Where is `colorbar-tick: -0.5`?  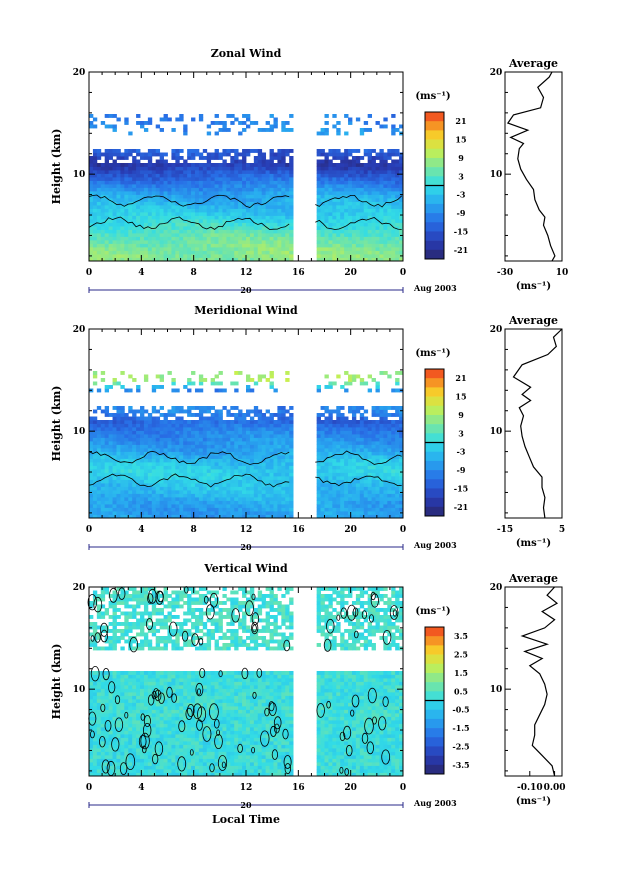 colorbar-tick: -0.5 is located at coordinates (460, 710).